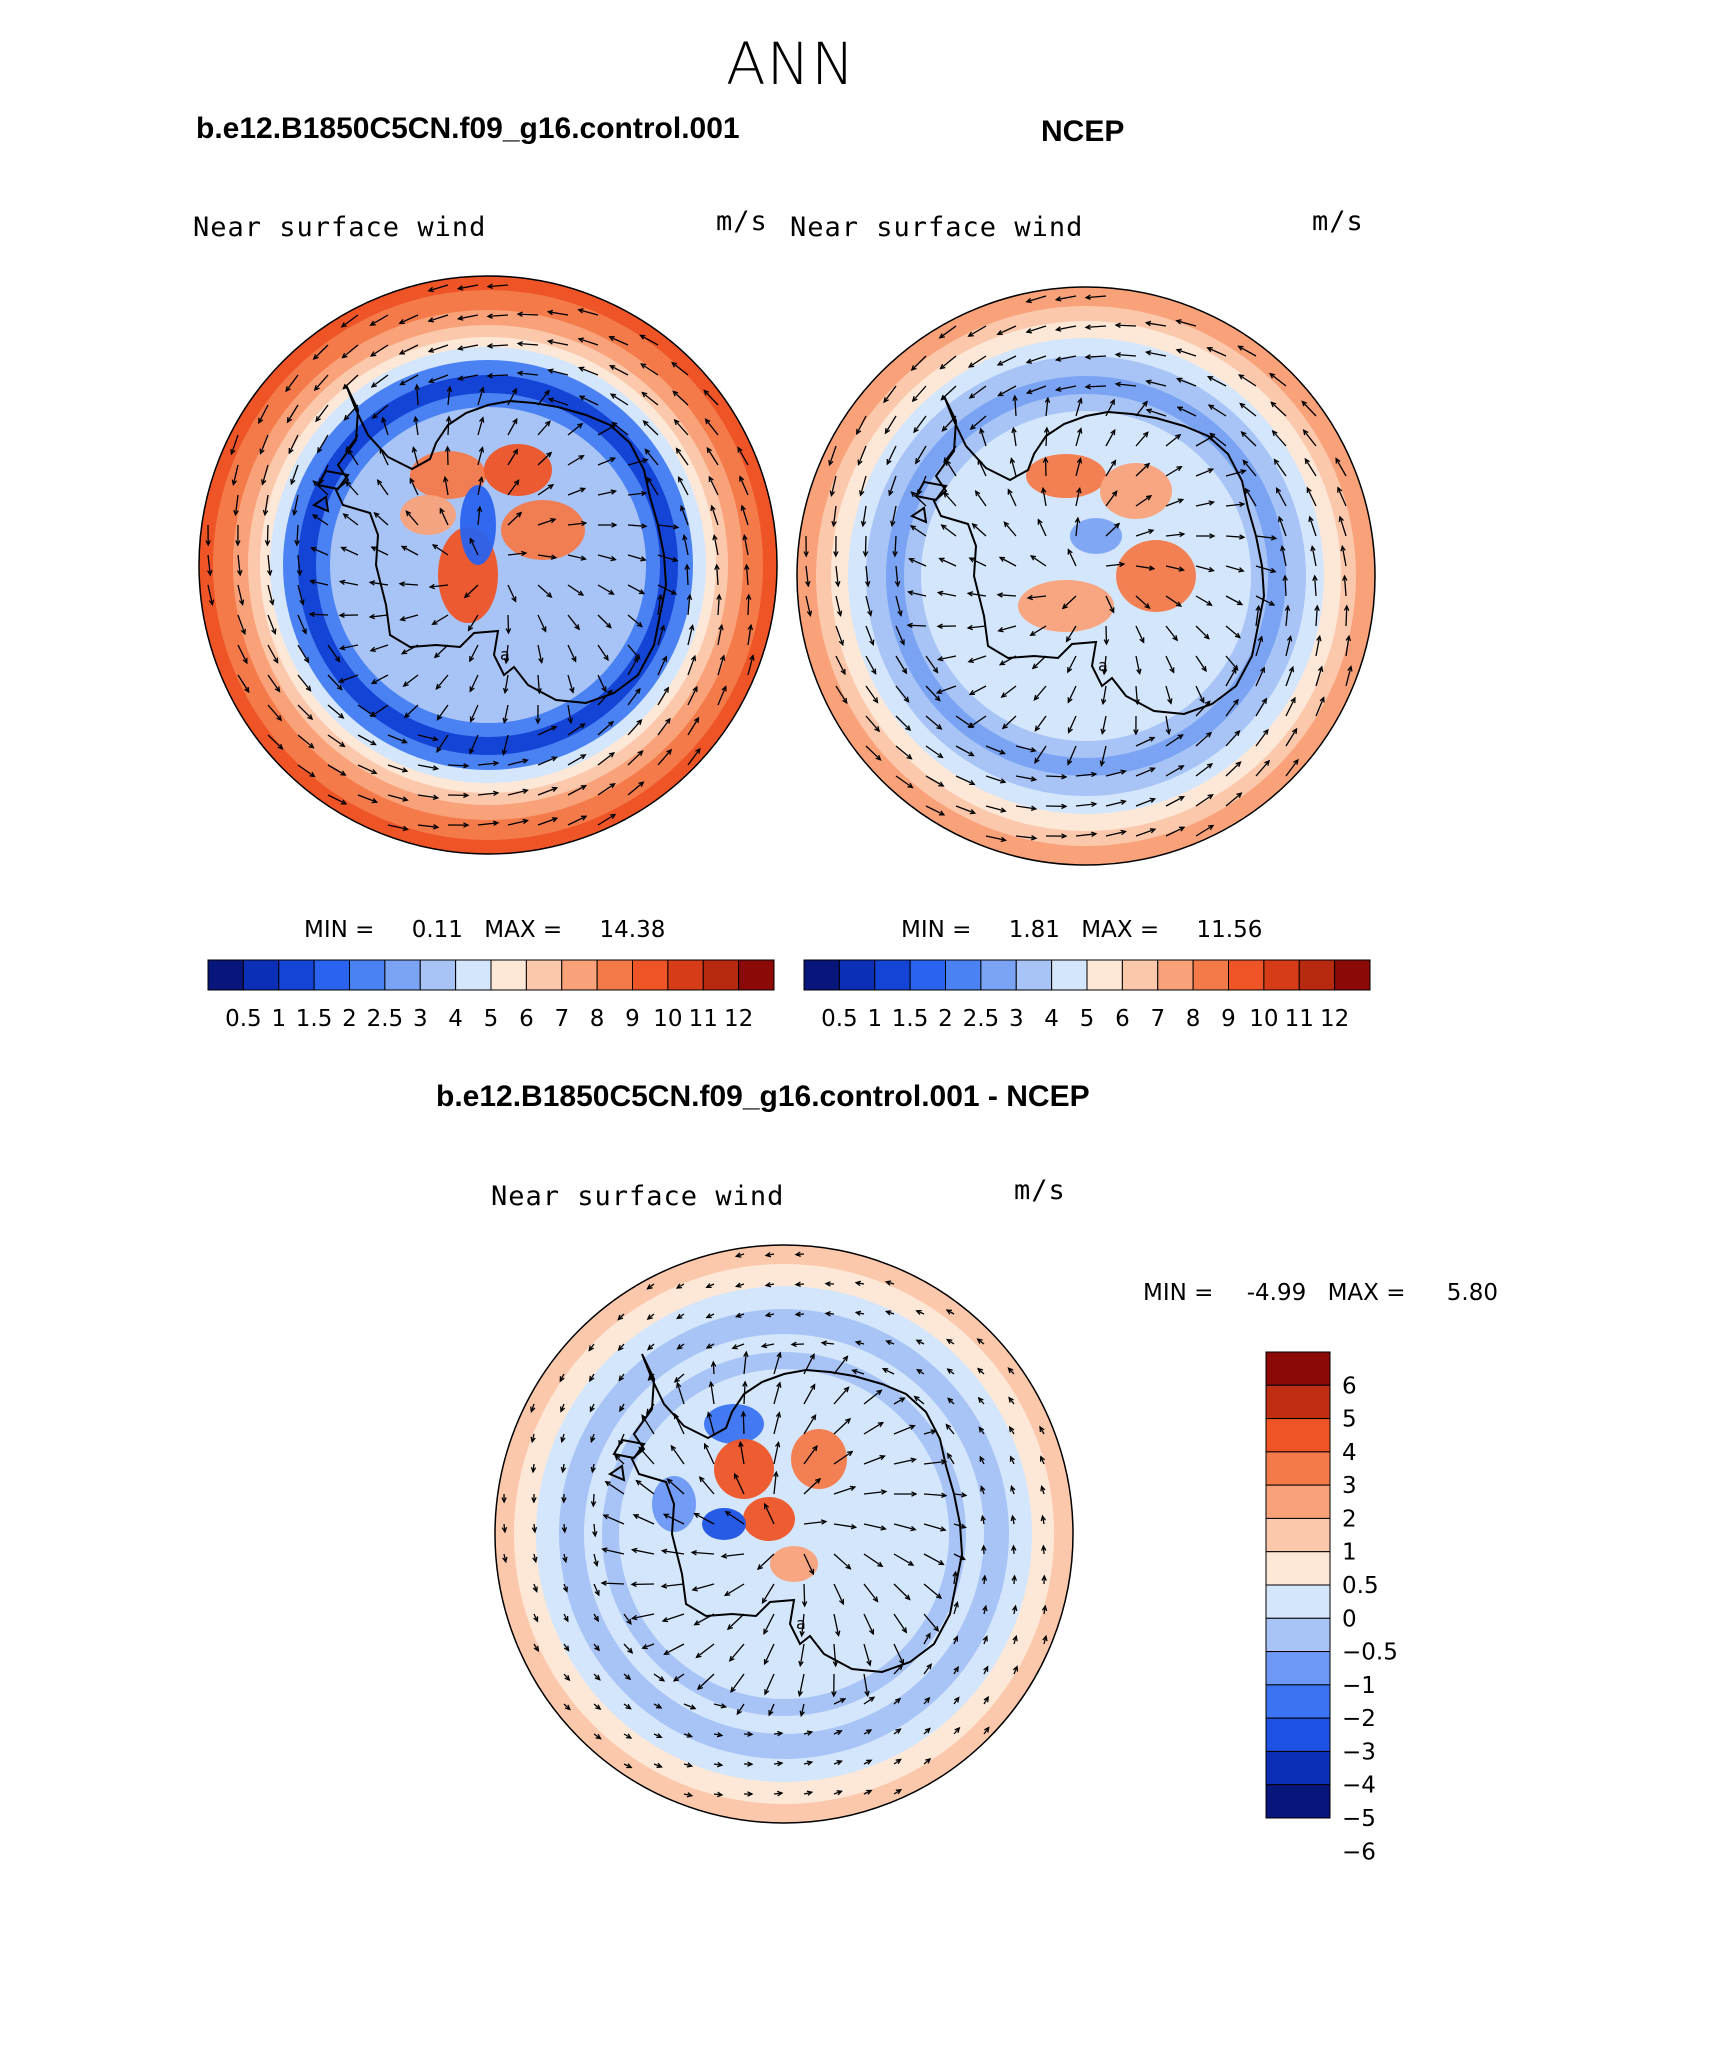  I want to click on colorbar-box, so click(367, 975).